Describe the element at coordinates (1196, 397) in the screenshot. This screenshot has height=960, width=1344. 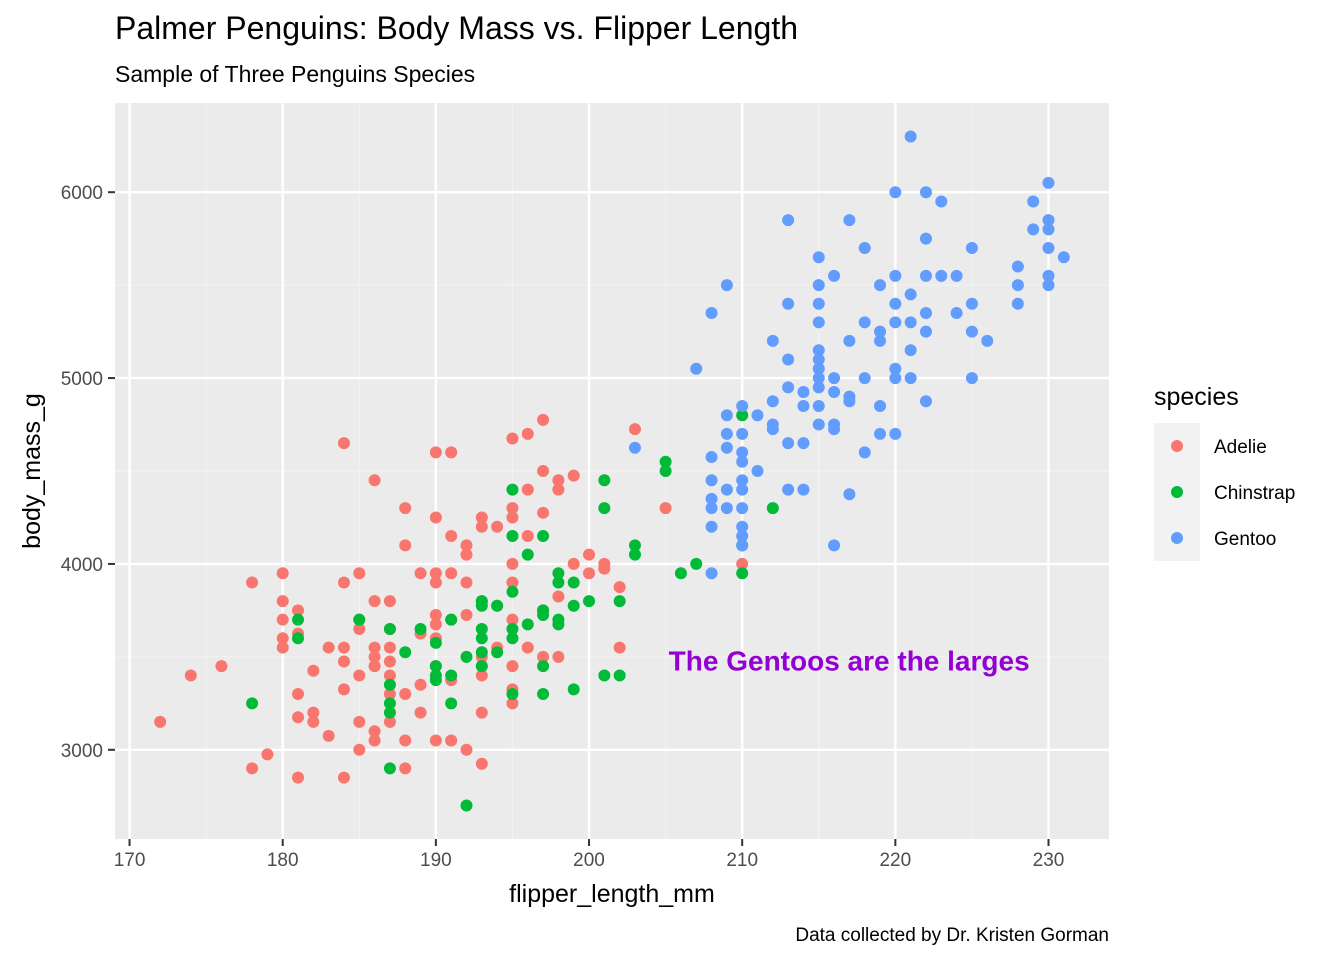
I see `legend-title: species` at that location.